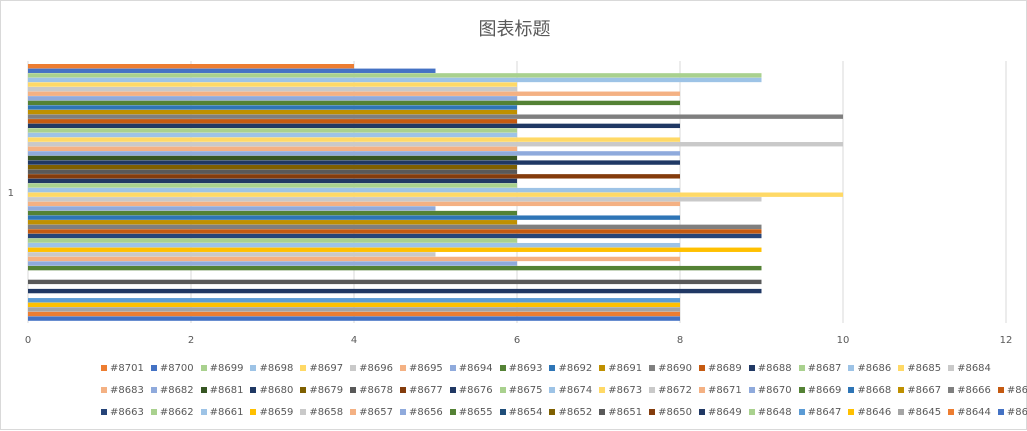  Describe the element at coordinates (525, 412) in the screenshot. I see `legend-label: #8654` at that location.